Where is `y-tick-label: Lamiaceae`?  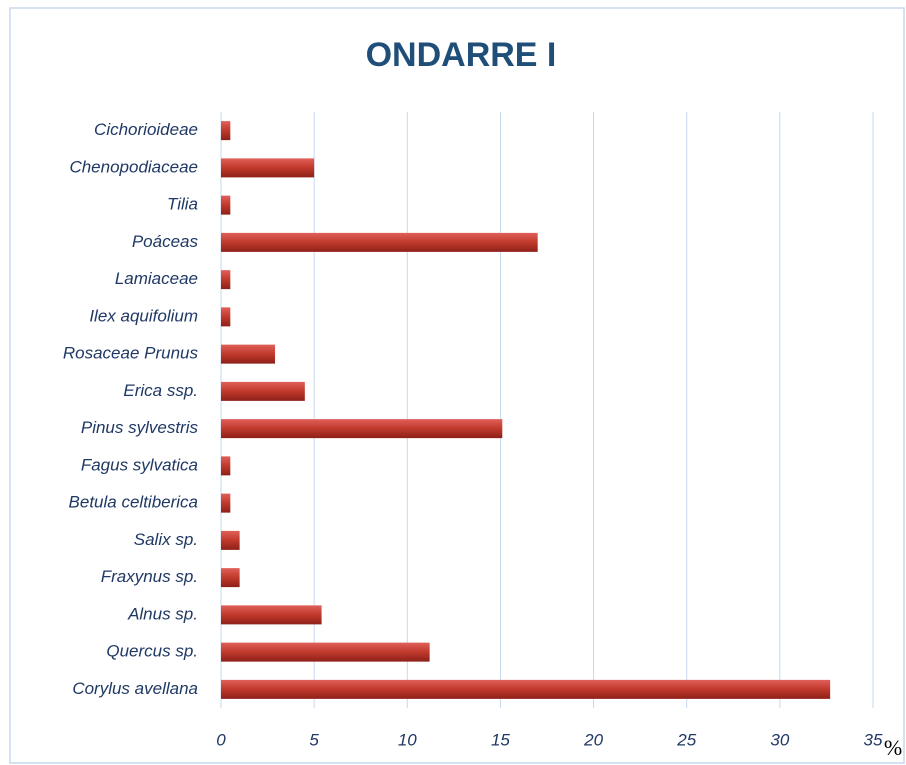 y-tick-label: Lamiaceae is located at coordinates (156, 278).